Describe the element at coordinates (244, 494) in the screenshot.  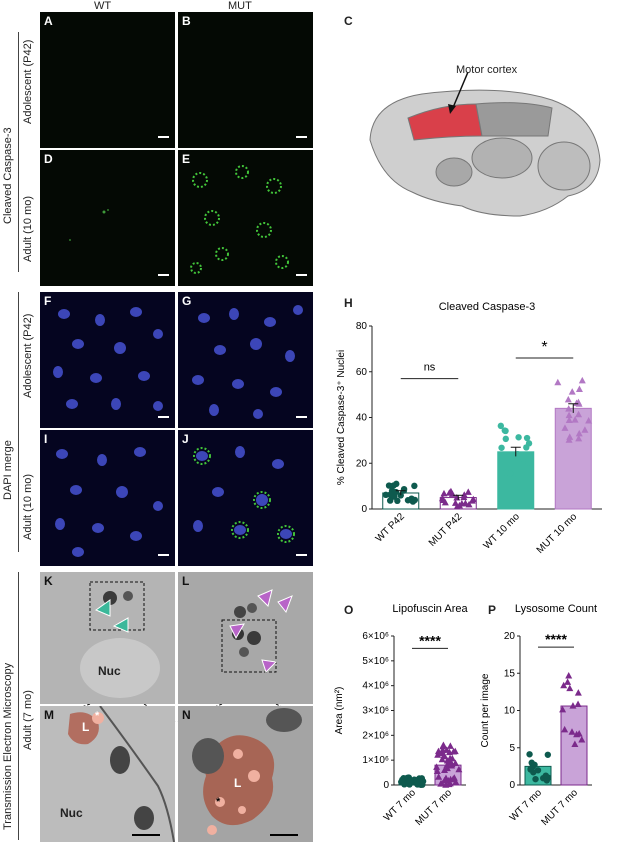
I see `dapi-merge-nuclei` at that location.